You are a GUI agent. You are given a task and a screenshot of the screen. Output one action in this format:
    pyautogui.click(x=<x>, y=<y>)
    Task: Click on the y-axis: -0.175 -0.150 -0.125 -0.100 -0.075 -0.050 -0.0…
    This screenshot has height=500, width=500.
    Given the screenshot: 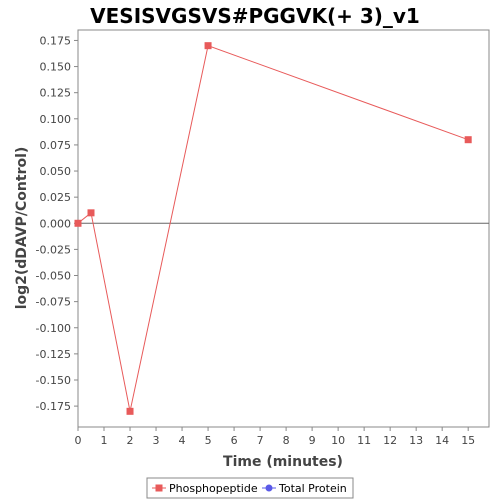 What is the action you would take?
    pyautogui.click(x=57, y=223)
    